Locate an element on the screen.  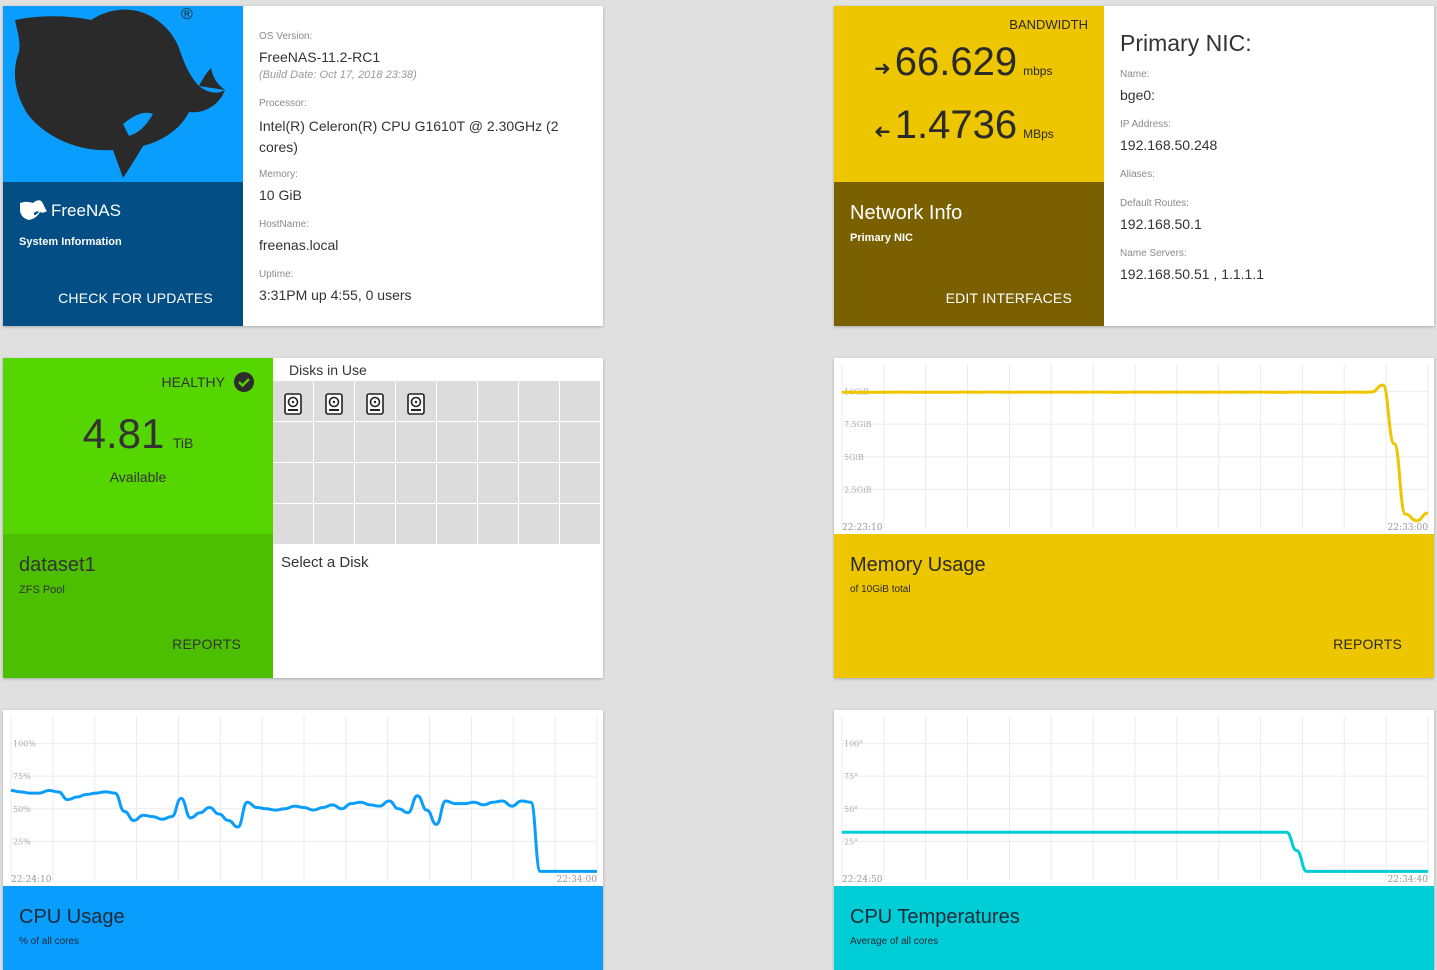
pool-footer: dataset1 ZFS Pool REPORTS is located at coordinates (138, 606).